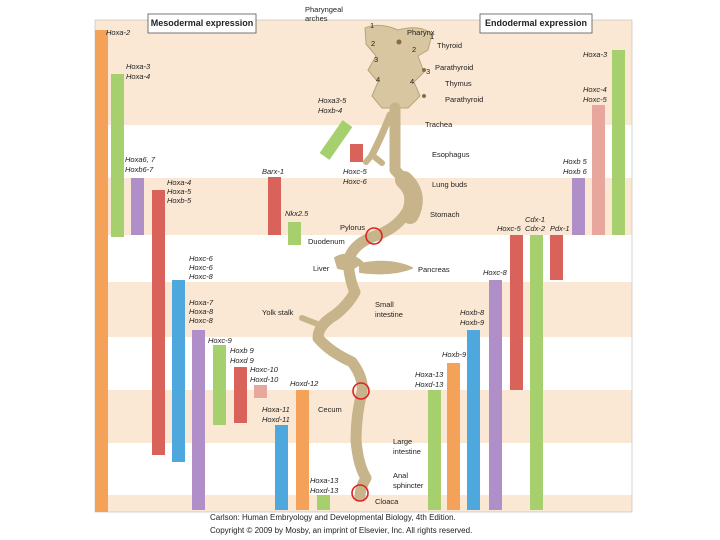 Image resolution: width=720 pixels, height=540 pixels. What do you see at coordinates (201, 302) in the screenshot?
I see `gene-label: Hoxa-7` at bounding box center [201, 302].